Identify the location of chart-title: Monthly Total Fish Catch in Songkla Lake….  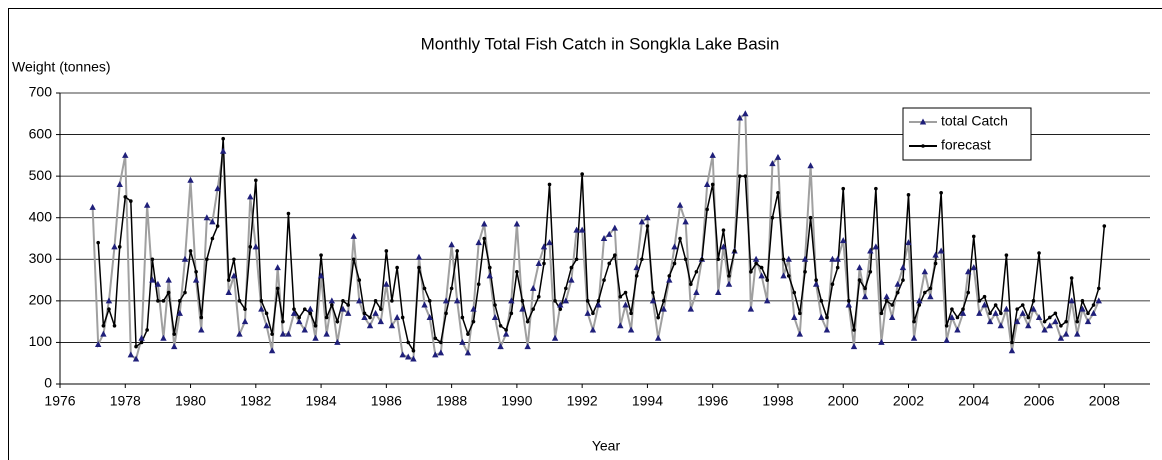
(600, 43).